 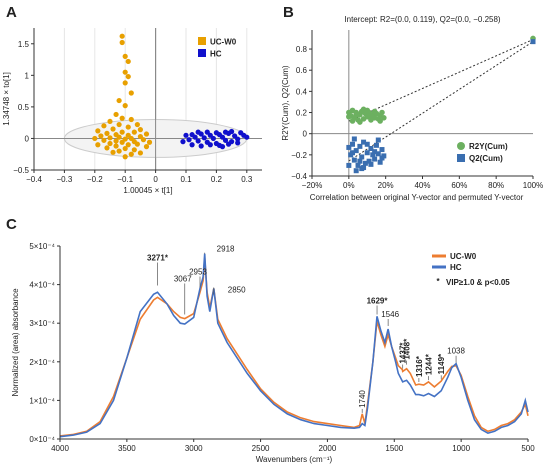 What do you see at coordinates (533, 185) in the screenshot?
I see `x-tick-label: 100%` at bounding box center [533, 185].